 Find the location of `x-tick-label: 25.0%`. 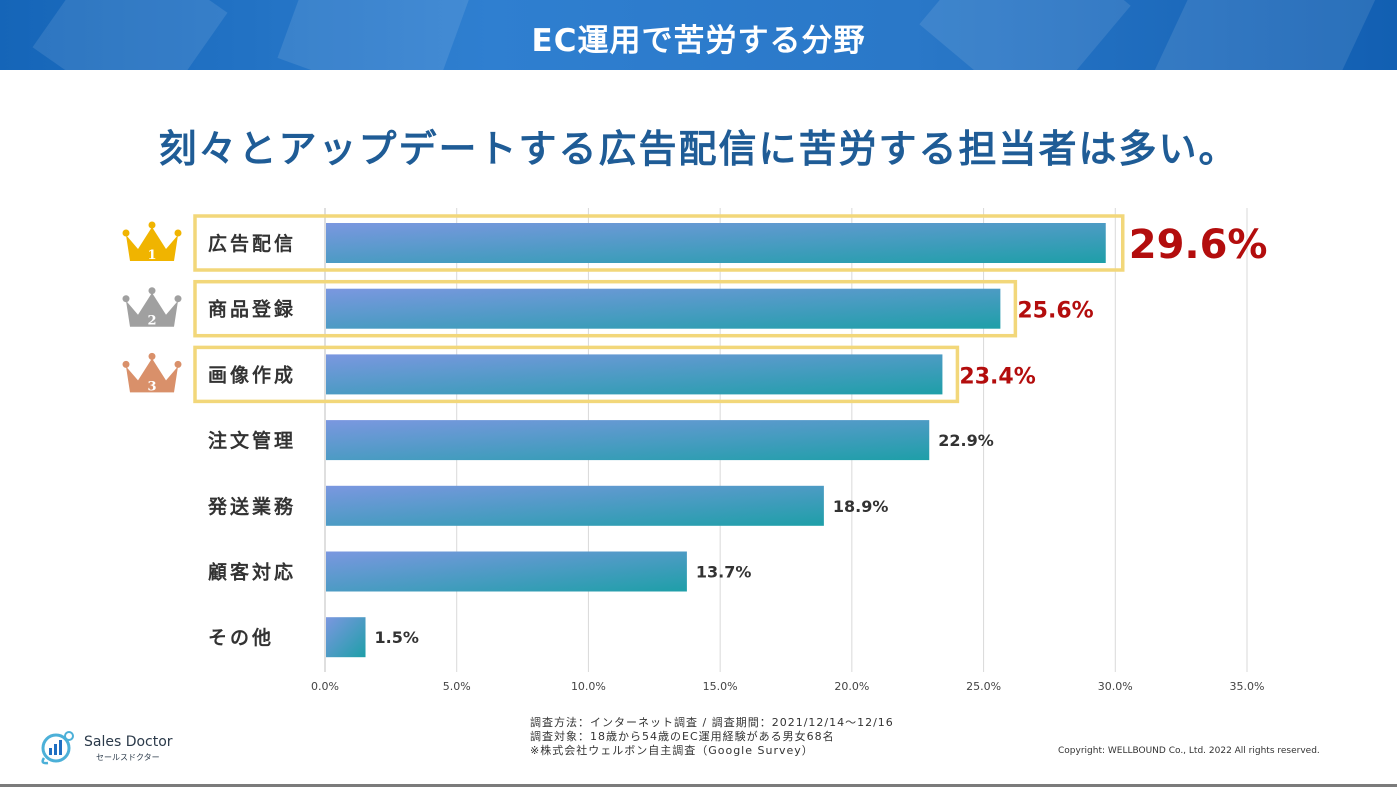

x-tick-label: 25.0% is located at coordinates (983, 686).